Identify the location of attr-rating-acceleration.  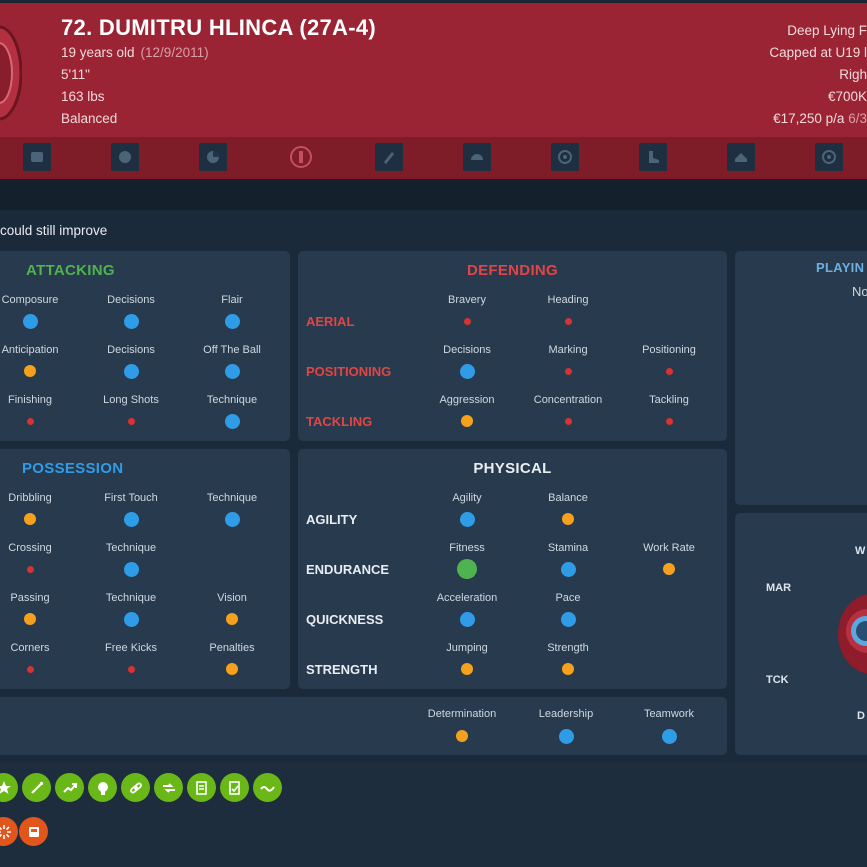
(467, 619).